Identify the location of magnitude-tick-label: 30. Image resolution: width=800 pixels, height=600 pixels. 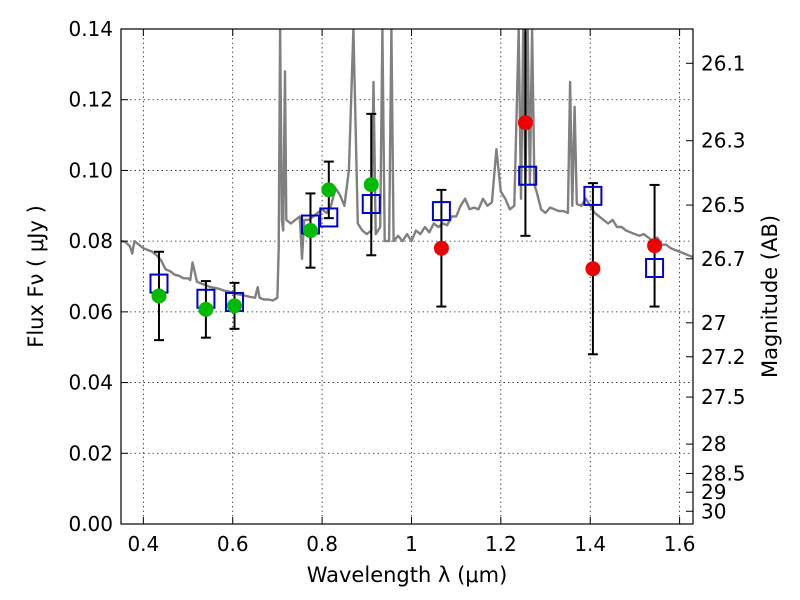
(713, 511).